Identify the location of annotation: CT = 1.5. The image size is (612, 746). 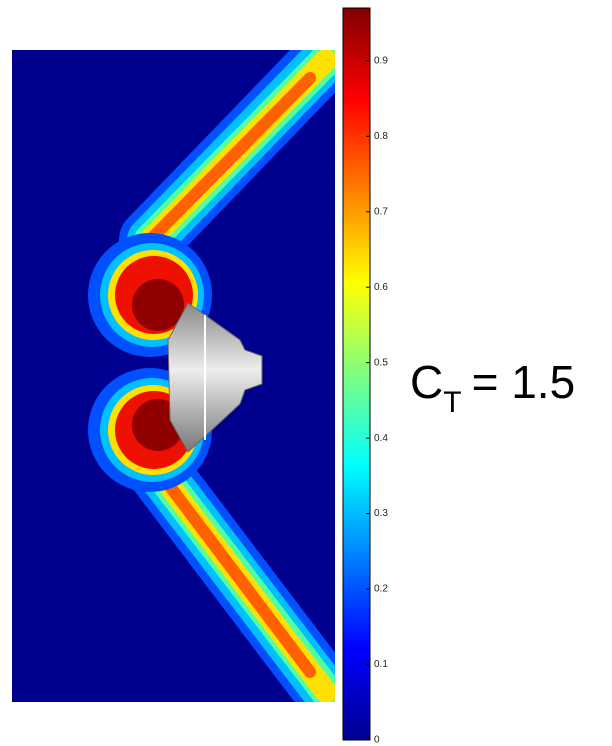
(492, 387).